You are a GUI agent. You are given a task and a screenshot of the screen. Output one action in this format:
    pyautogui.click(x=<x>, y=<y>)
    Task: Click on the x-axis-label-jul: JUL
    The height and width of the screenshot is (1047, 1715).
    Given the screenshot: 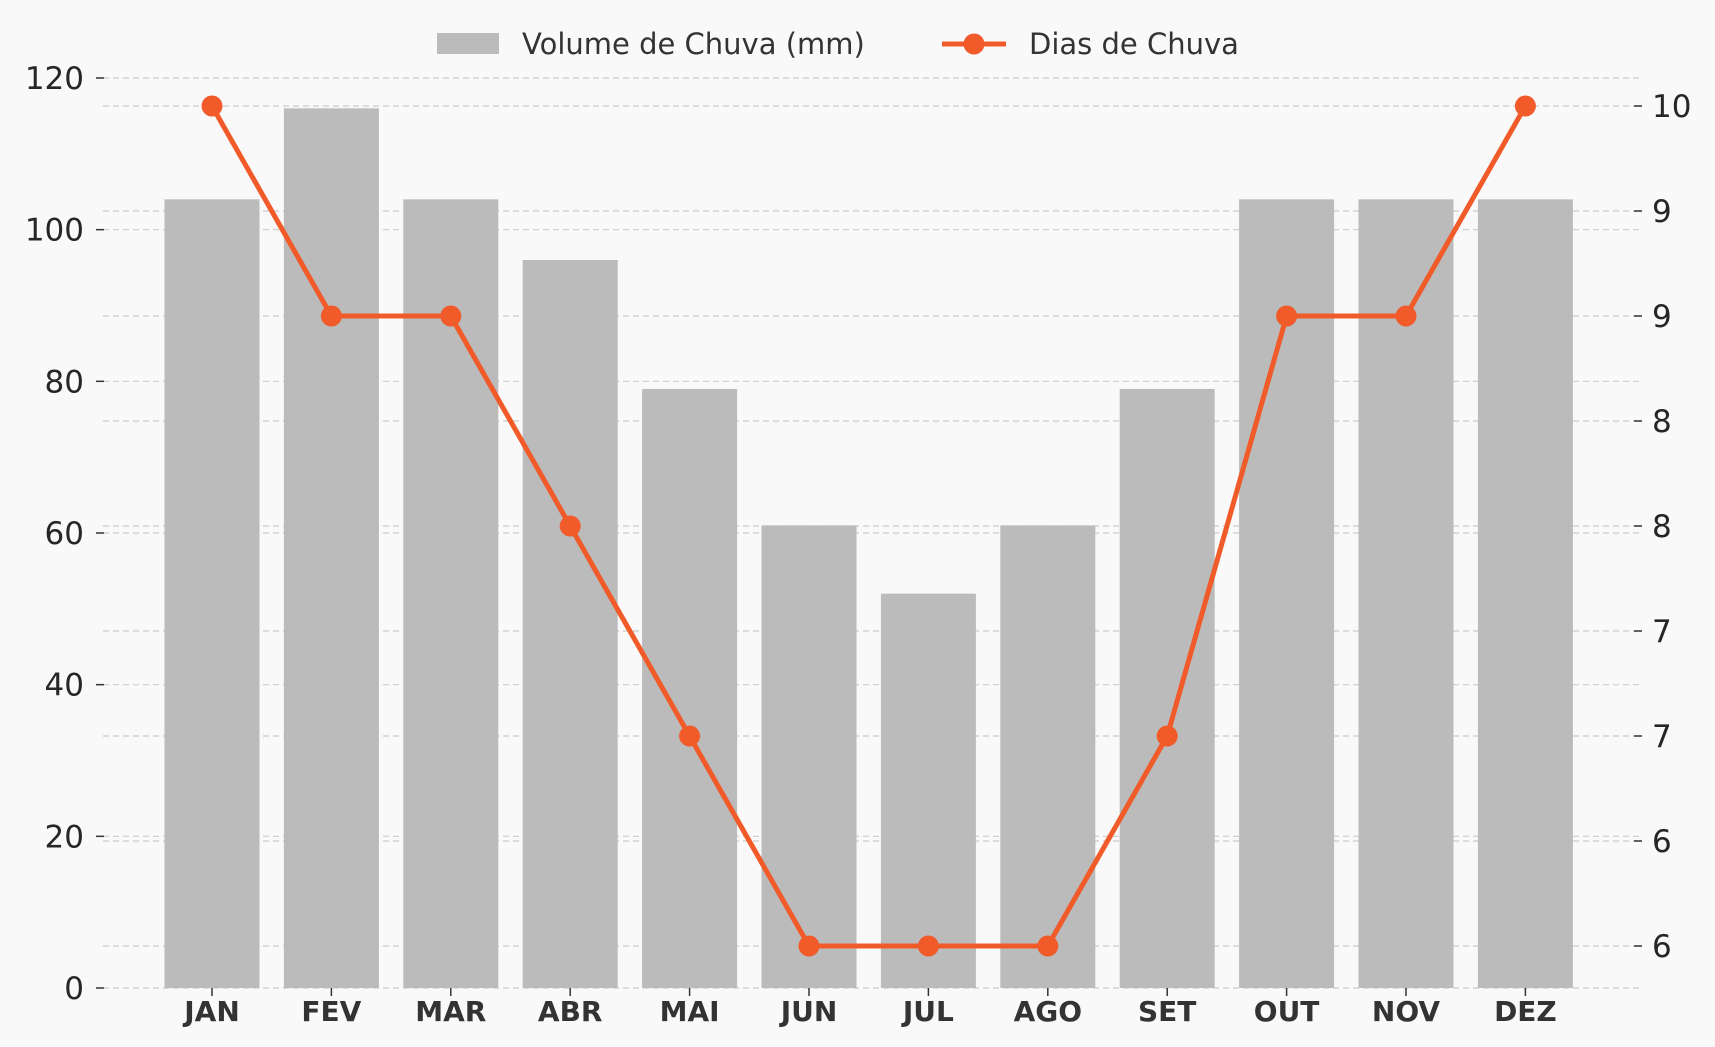 What is the action you would take?
    pyautogui.click(x=927, y=1011)
    